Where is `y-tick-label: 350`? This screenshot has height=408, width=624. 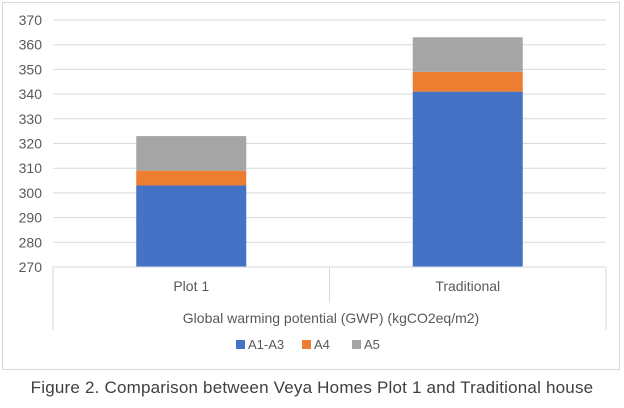 y-tick-label: 350 is located at coordinates (31, 69).